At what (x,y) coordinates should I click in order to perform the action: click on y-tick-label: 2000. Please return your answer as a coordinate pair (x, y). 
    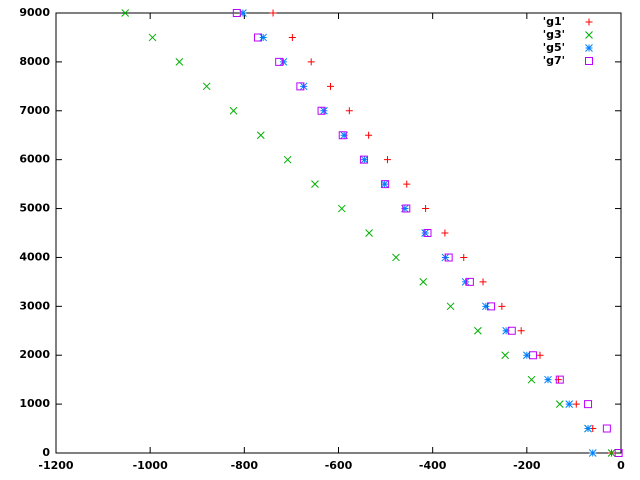
    Looking at the image, I should click on (34, 354).